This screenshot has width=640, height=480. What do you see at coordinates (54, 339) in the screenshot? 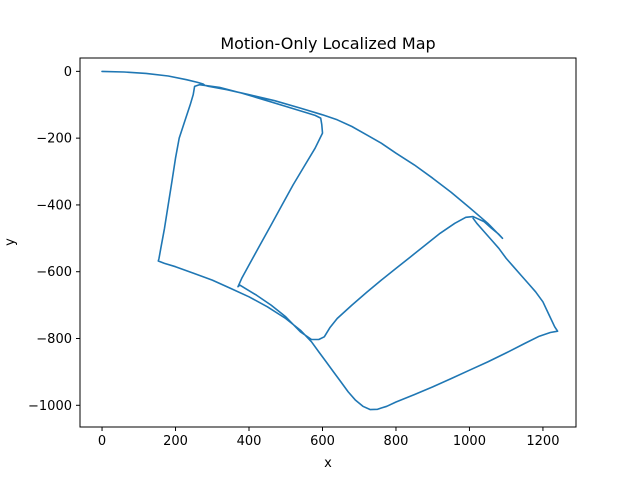
I see `y-tick-label: −800` at bounding box center [54, 339].